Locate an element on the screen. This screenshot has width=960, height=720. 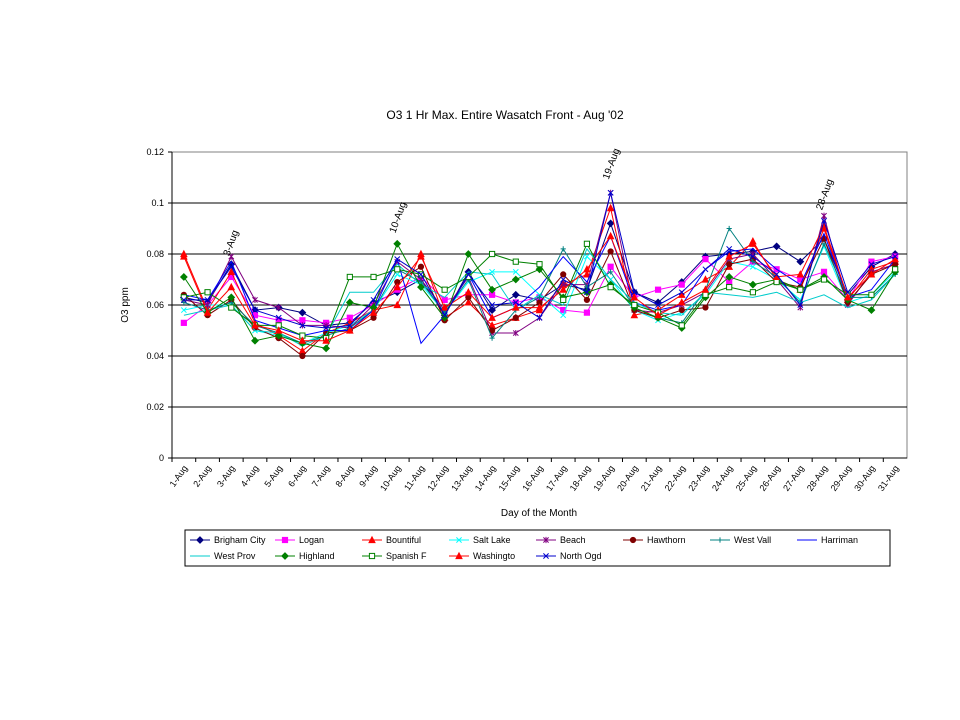
x-axis-label: Day of the Month is located at coordinates (539, 513).